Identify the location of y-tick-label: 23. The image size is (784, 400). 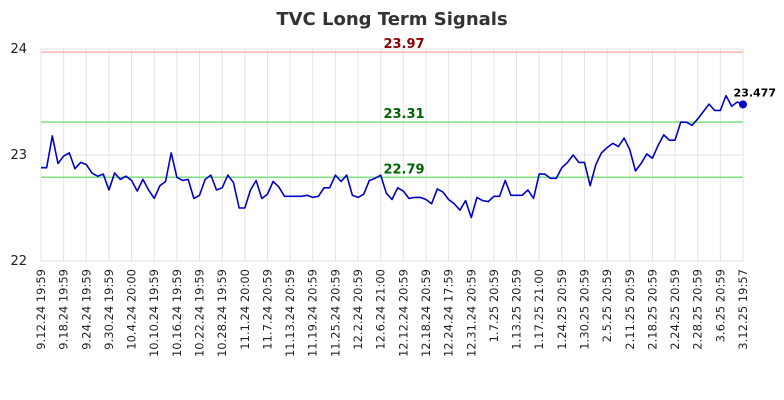
(18, 155).